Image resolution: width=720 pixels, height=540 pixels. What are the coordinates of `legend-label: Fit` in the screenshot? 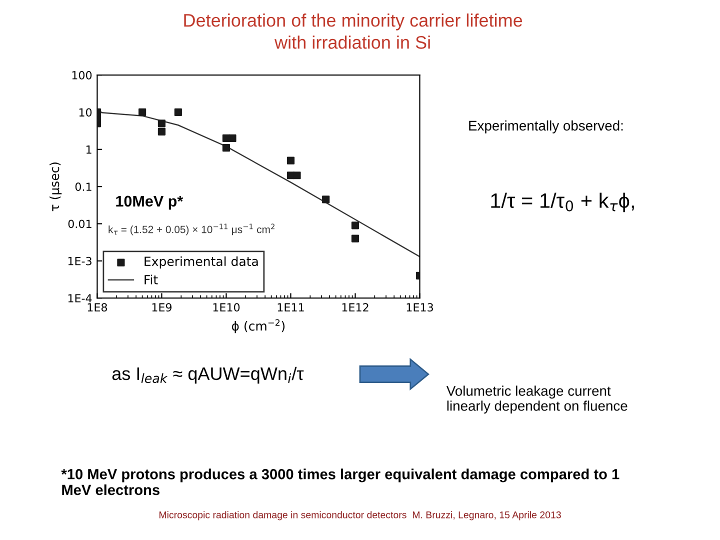 It's located at (151, 279).